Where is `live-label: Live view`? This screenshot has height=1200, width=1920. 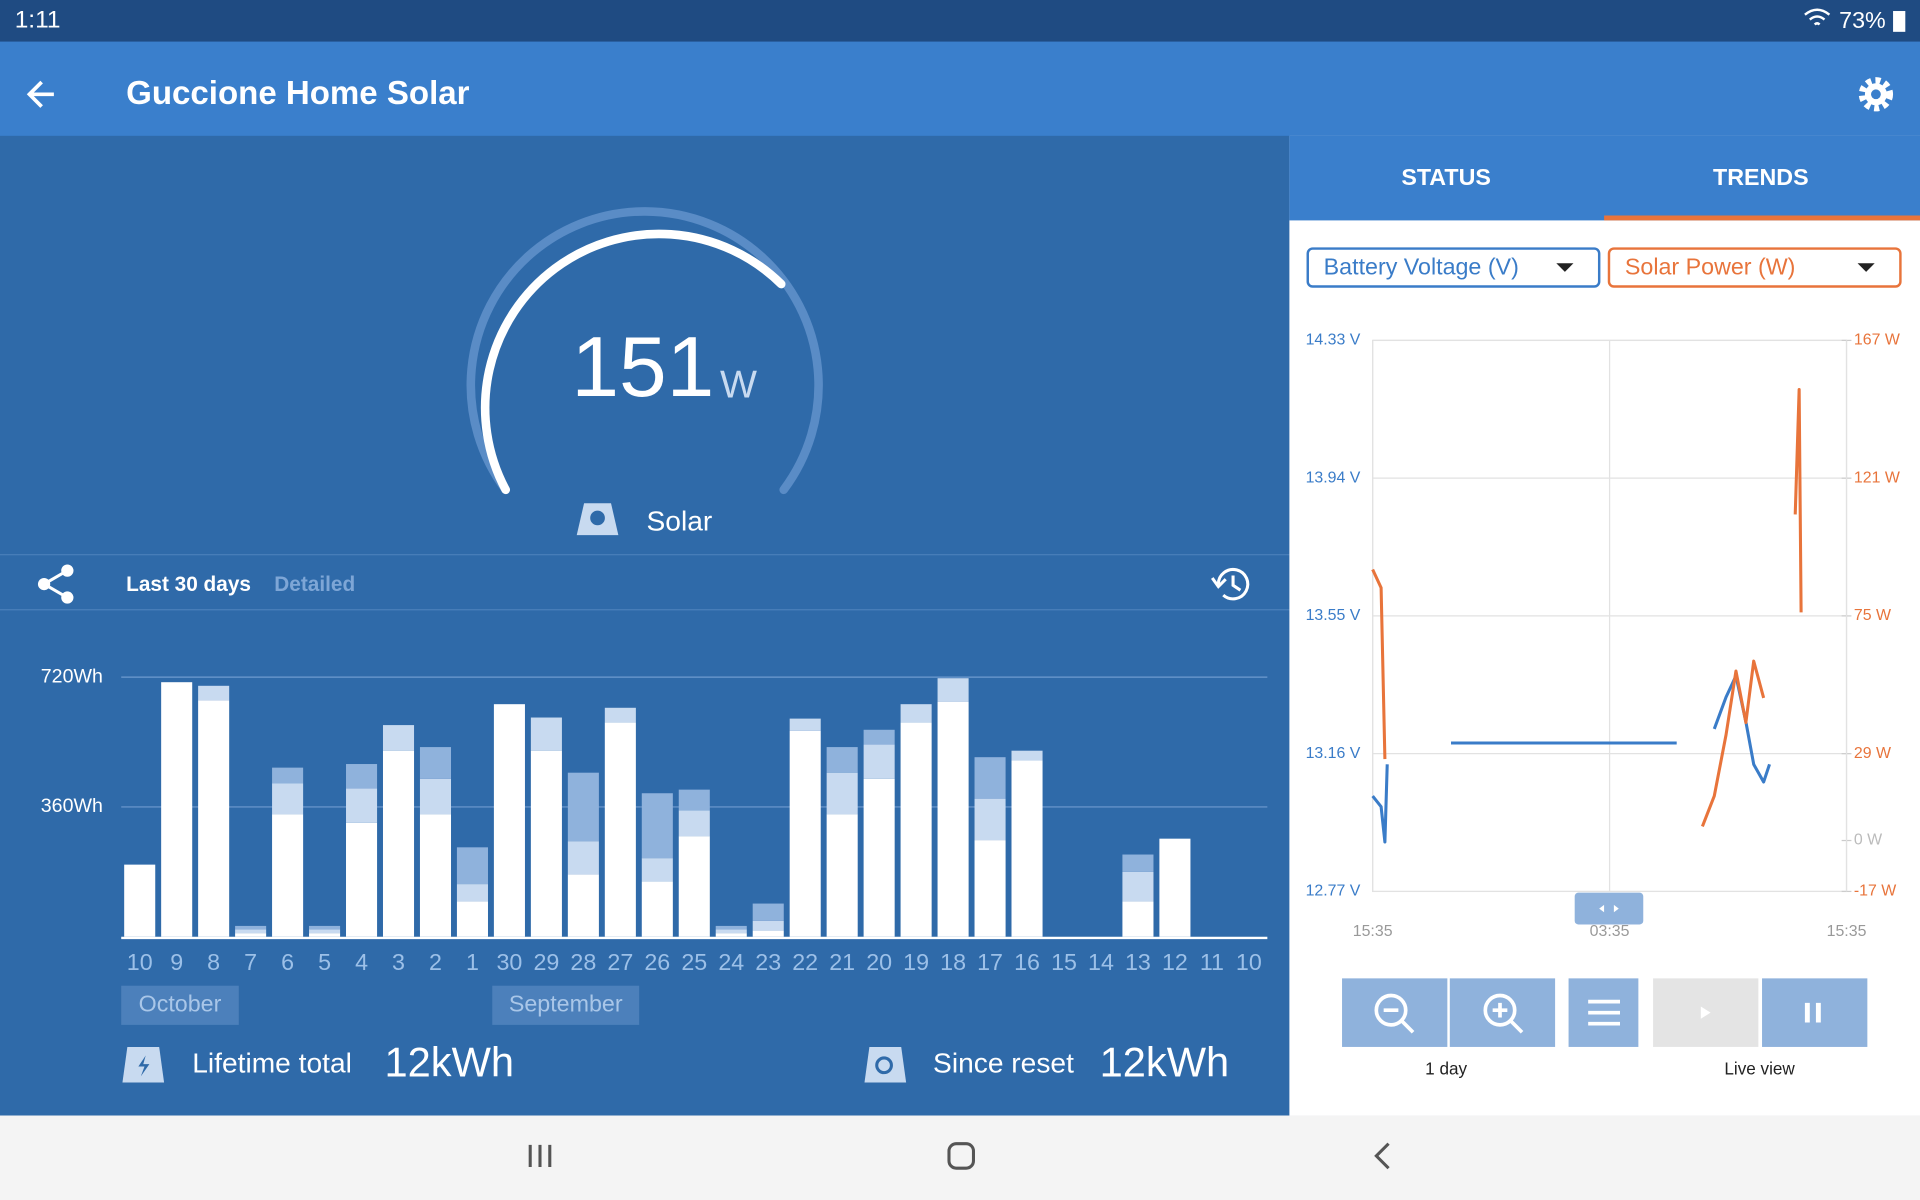
live-label: Live view is located at coordinates (1759, 1069).